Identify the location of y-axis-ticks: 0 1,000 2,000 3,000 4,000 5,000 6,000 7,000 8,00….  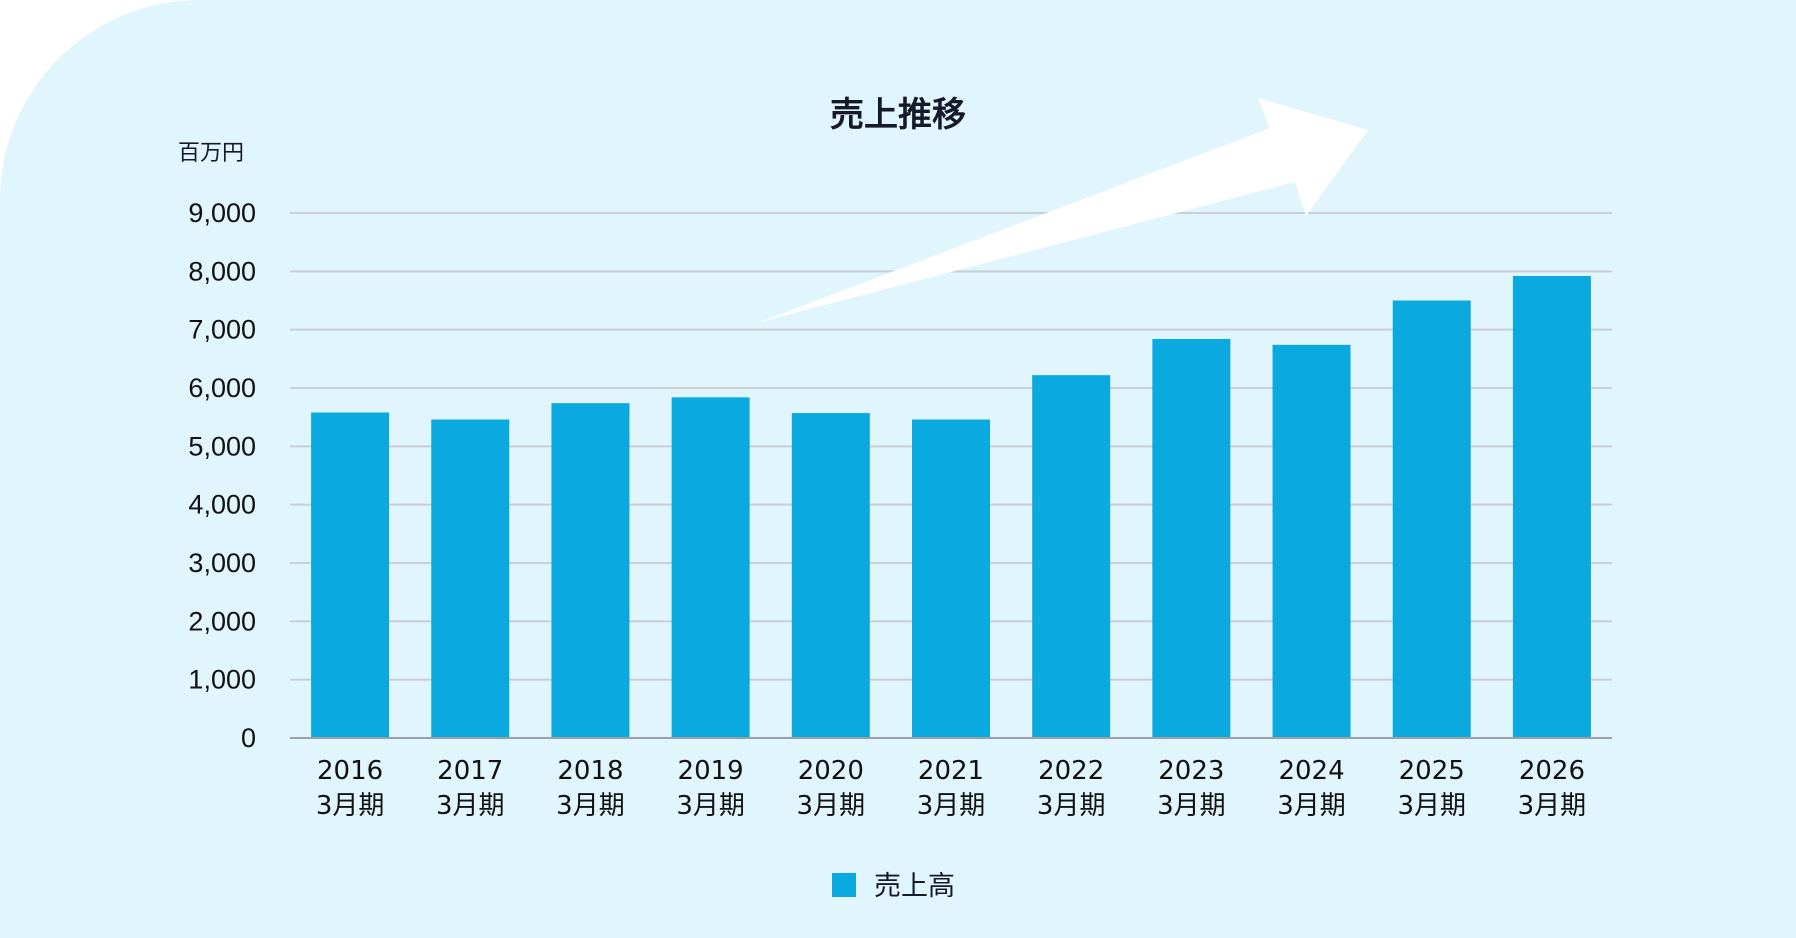
(222, 475).